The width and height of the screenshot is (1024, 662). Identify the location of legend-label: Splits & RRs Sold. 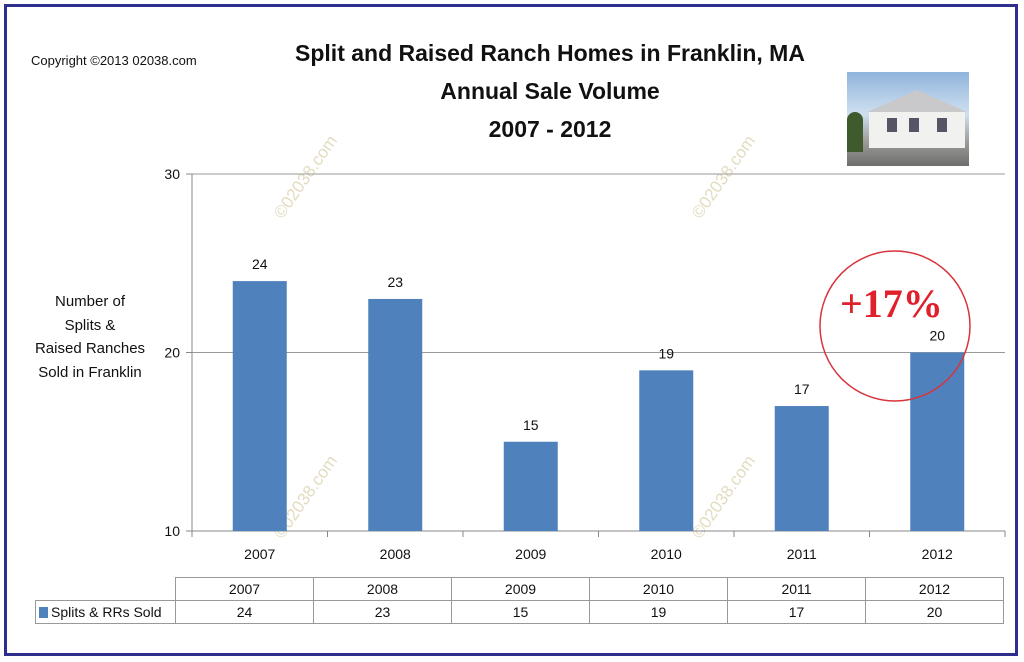
(106, 612).